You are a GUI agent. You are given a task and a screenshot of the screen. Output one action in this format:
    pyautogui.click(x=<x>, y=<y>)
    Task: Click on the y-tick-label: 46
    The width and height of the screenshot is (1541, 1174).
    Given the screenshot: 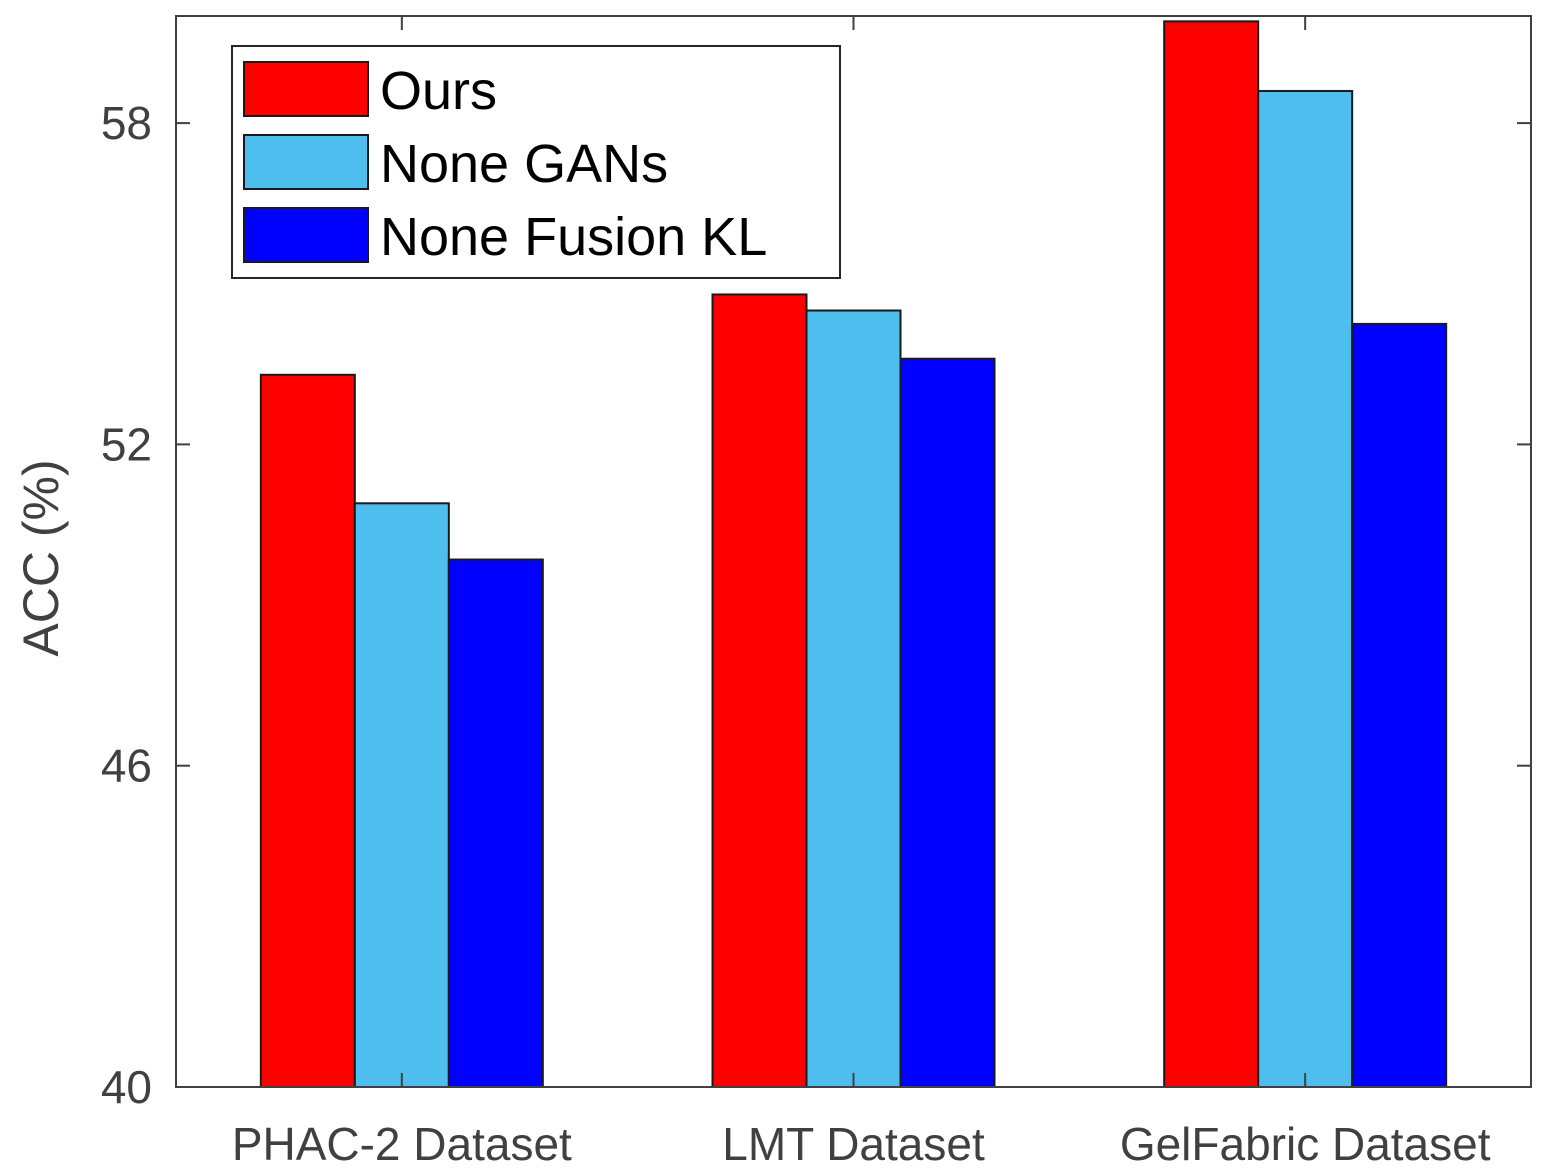 What is the action you would take?
    pyautogui.click(x=126, y=766)
    